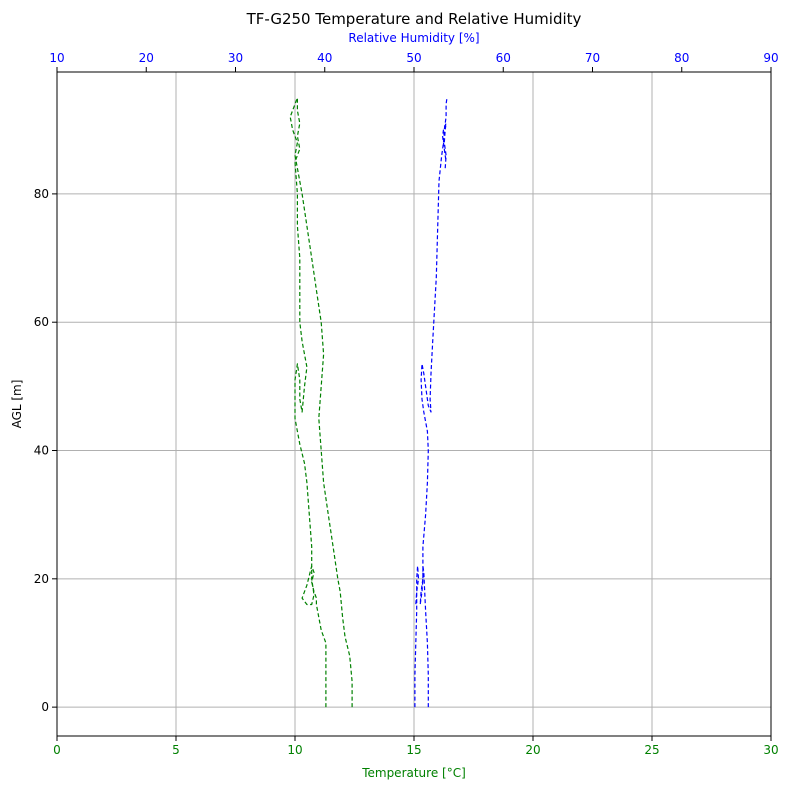 This screenshot has height=790, width=790. Describe the element at coordinates (57, 750) in the screenshot. I see `x-tick-label: 0` at that location.